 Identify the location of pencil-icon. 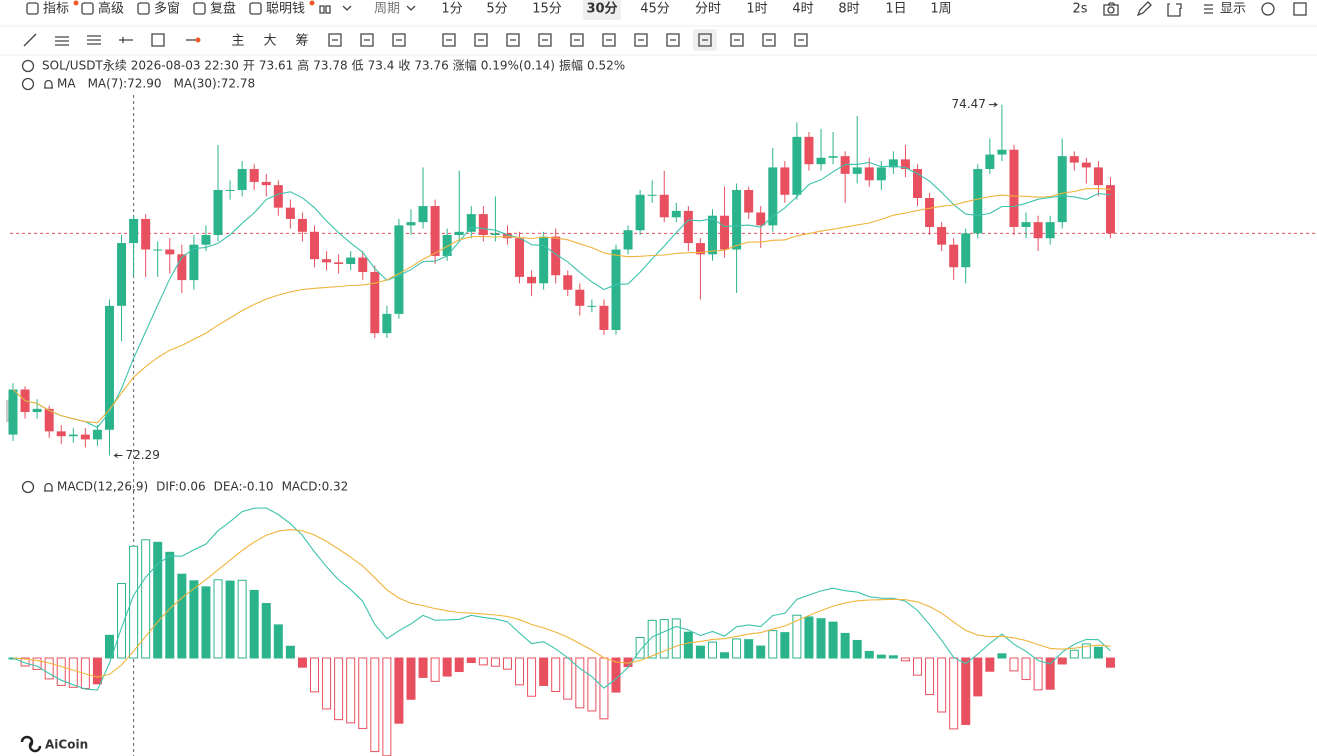
(1144, 9).